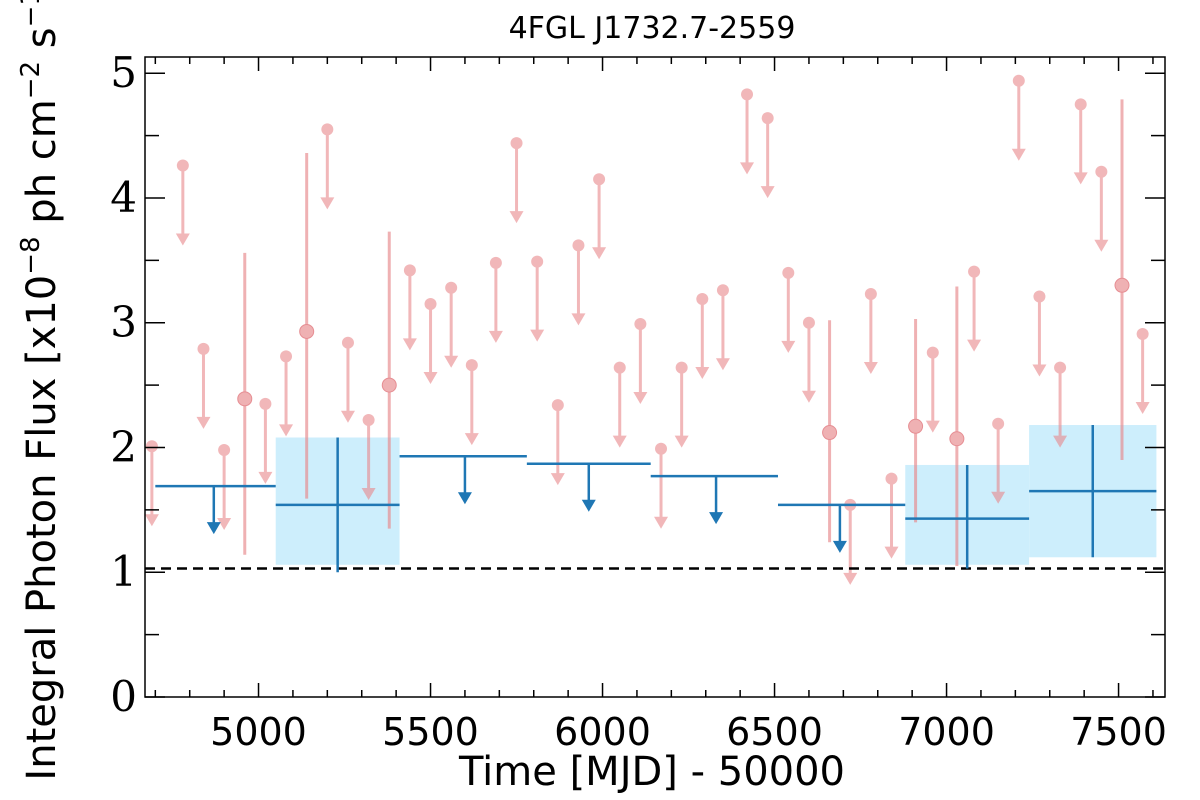 This screenshot has width=1200, height=800. I want to click on y-tick-label: 2, so click(123, 446).